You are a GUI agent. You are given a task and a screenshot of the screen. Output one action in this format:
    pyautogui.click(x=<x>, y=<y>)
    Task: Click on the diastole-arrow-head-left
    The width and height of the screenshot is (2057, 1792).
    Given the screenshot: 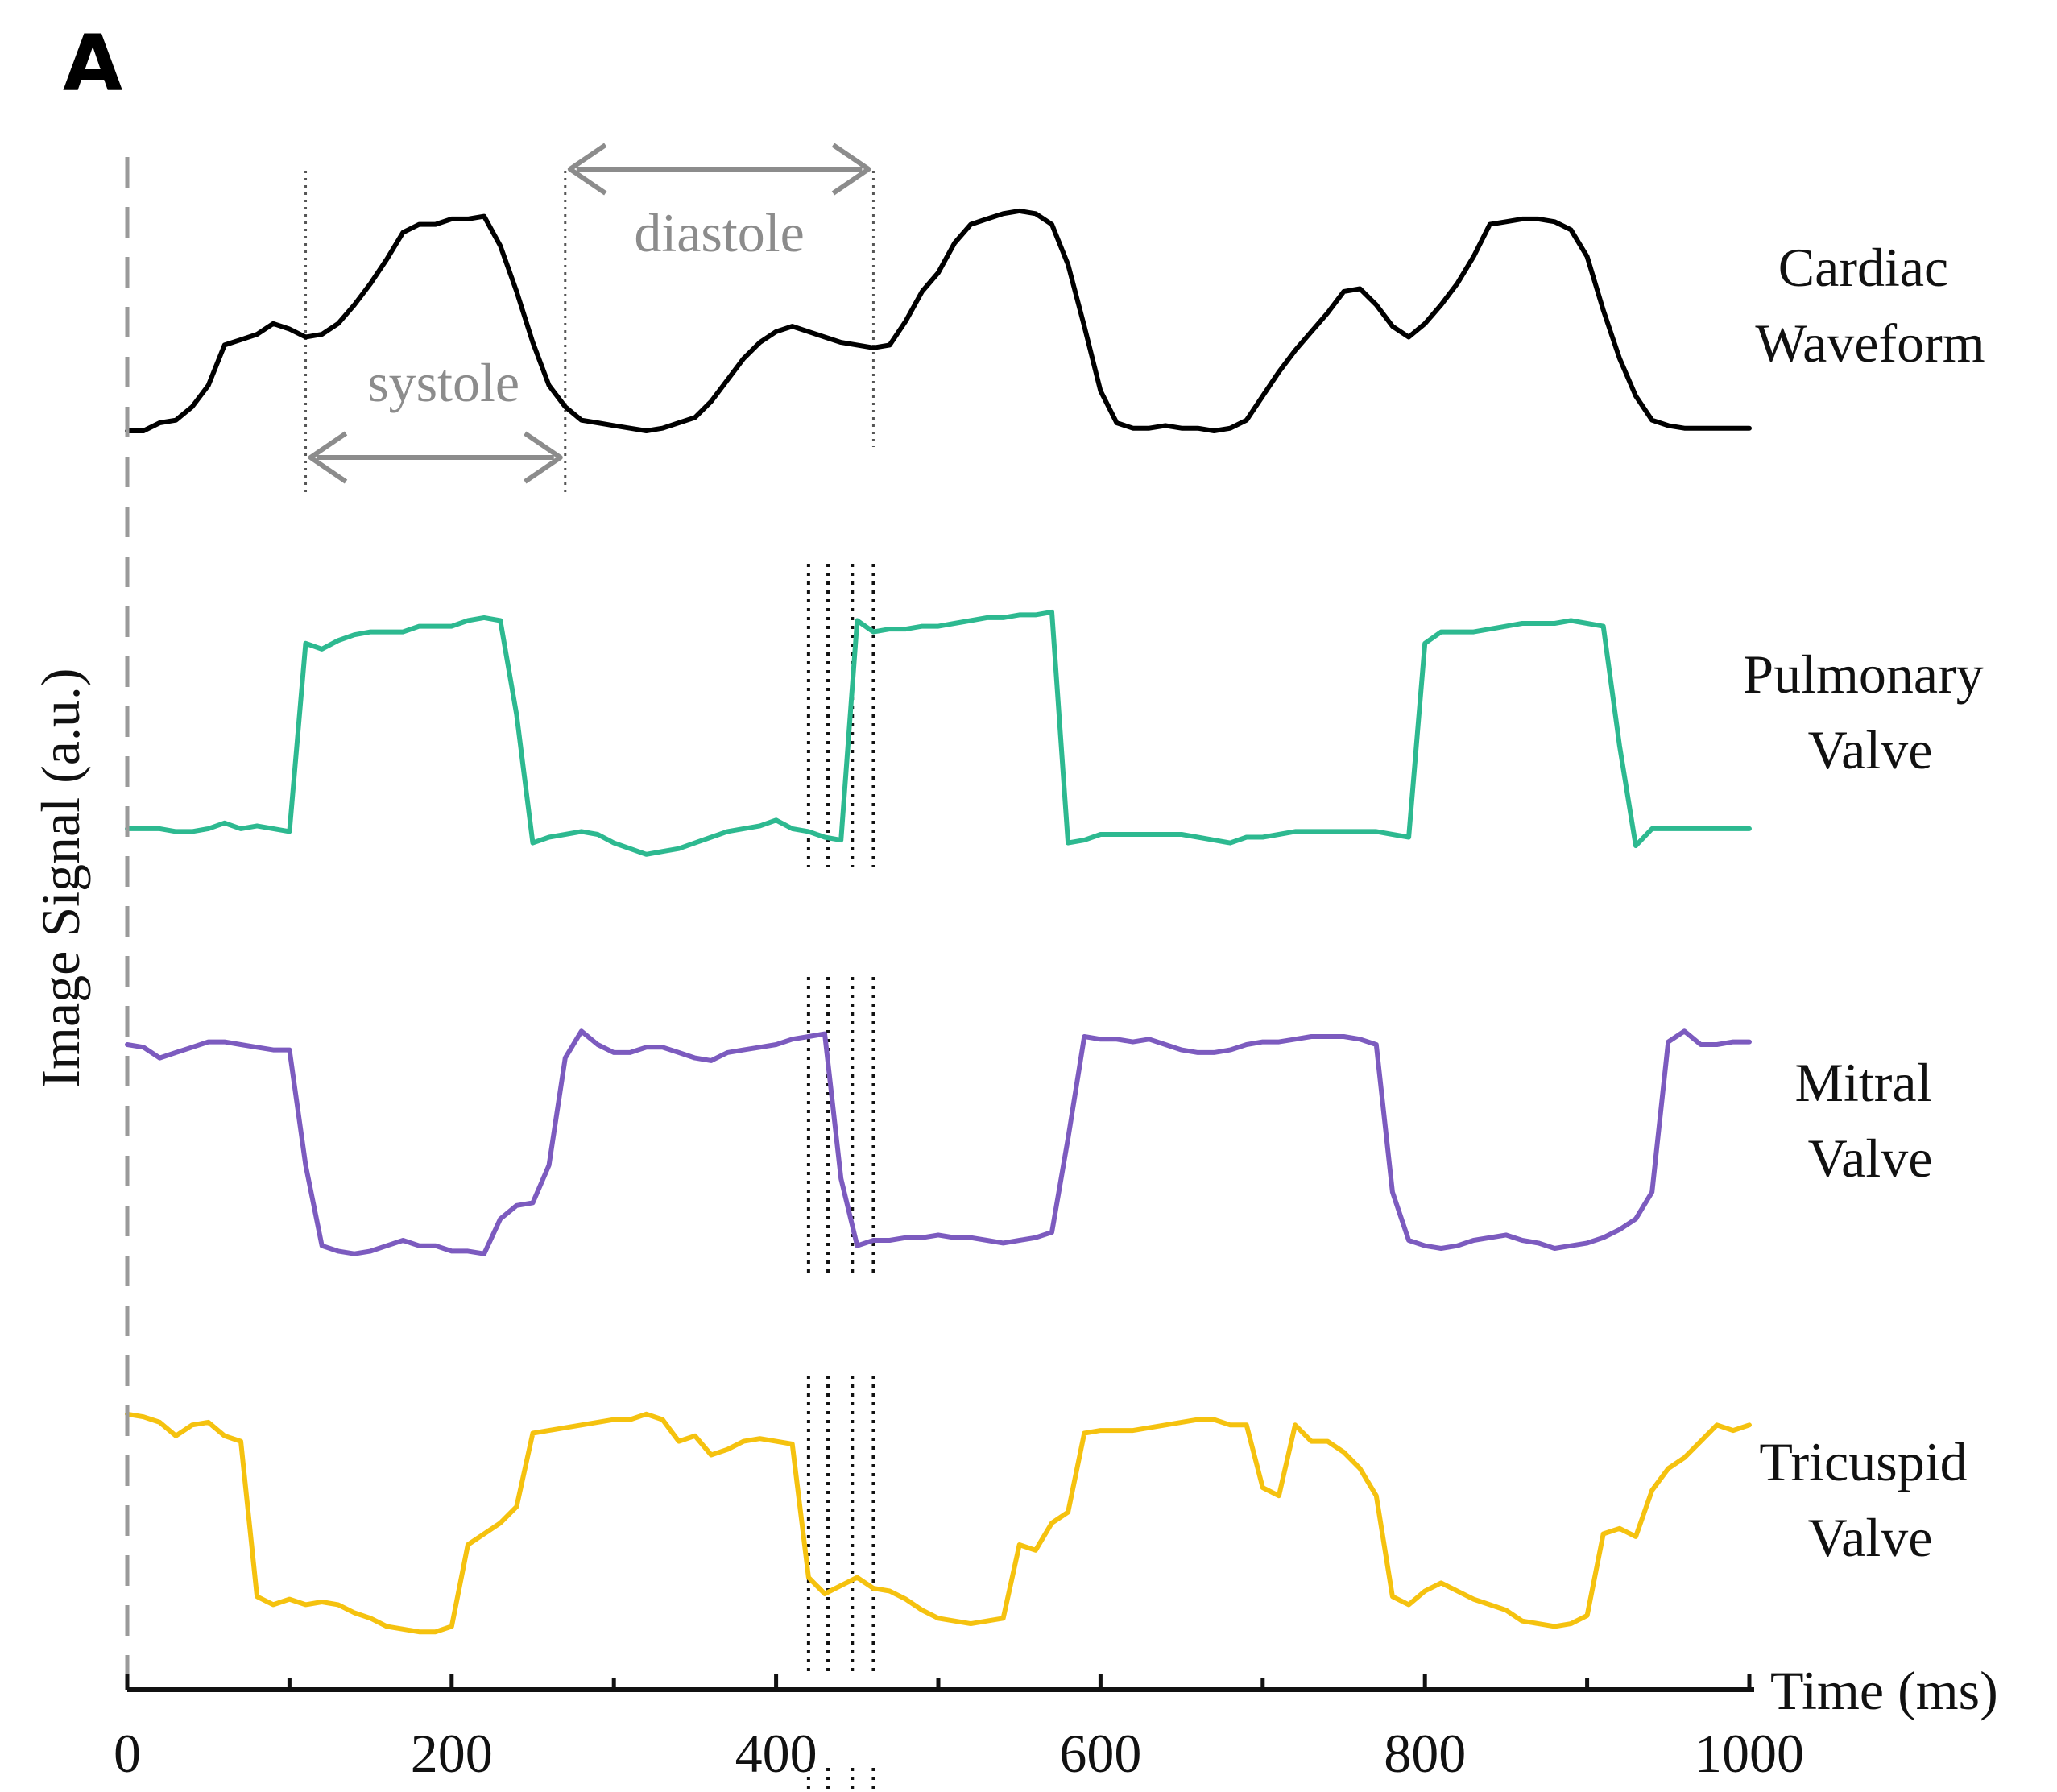 What is the action you would take?
    pyautogui.click(x=587, y=169)
    